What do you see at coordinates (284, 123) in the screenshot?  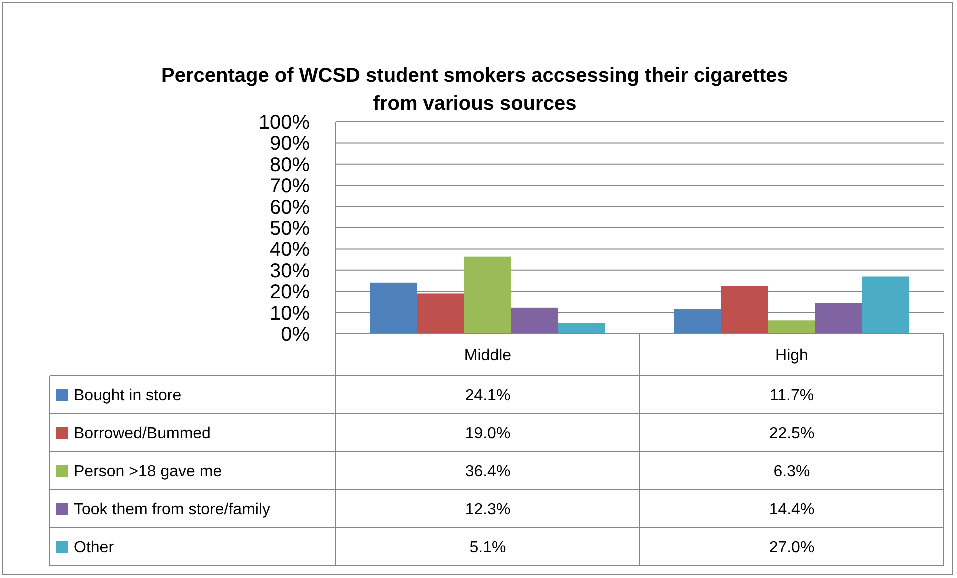 I see `y-tick-label: 100%` at bounding box center [284, 123].